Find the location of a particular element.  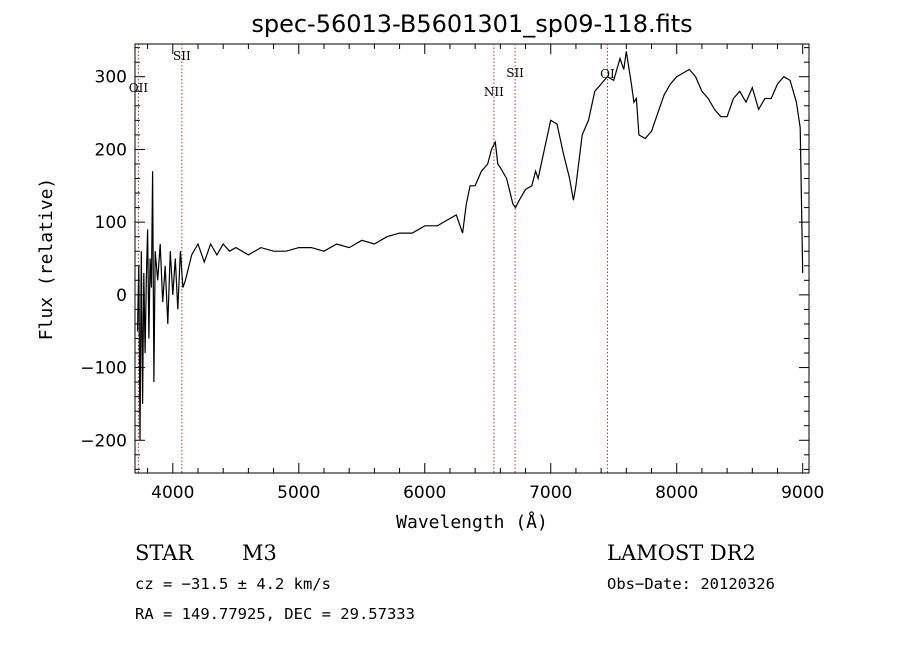

x-tick-label: 4000 is located at coordinates (172, 493).